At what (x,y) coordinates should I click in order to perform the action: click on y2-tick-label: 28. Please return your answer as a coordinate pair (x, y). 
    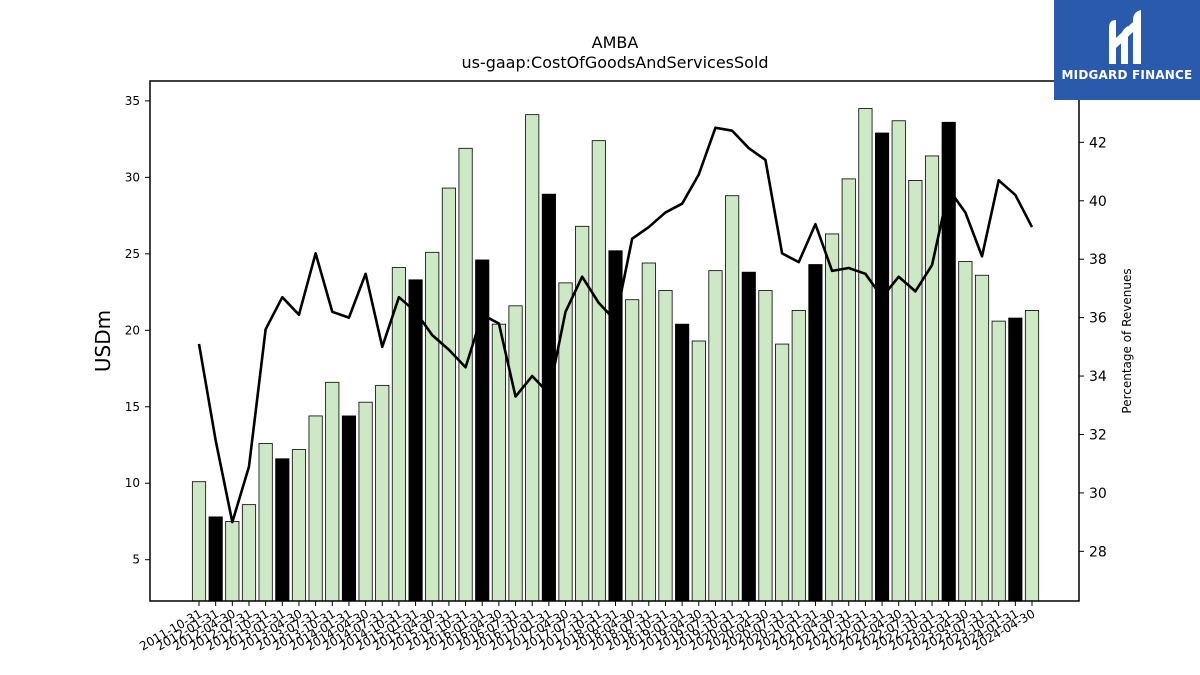
    Looking at the image, I should click on (1098, 552).